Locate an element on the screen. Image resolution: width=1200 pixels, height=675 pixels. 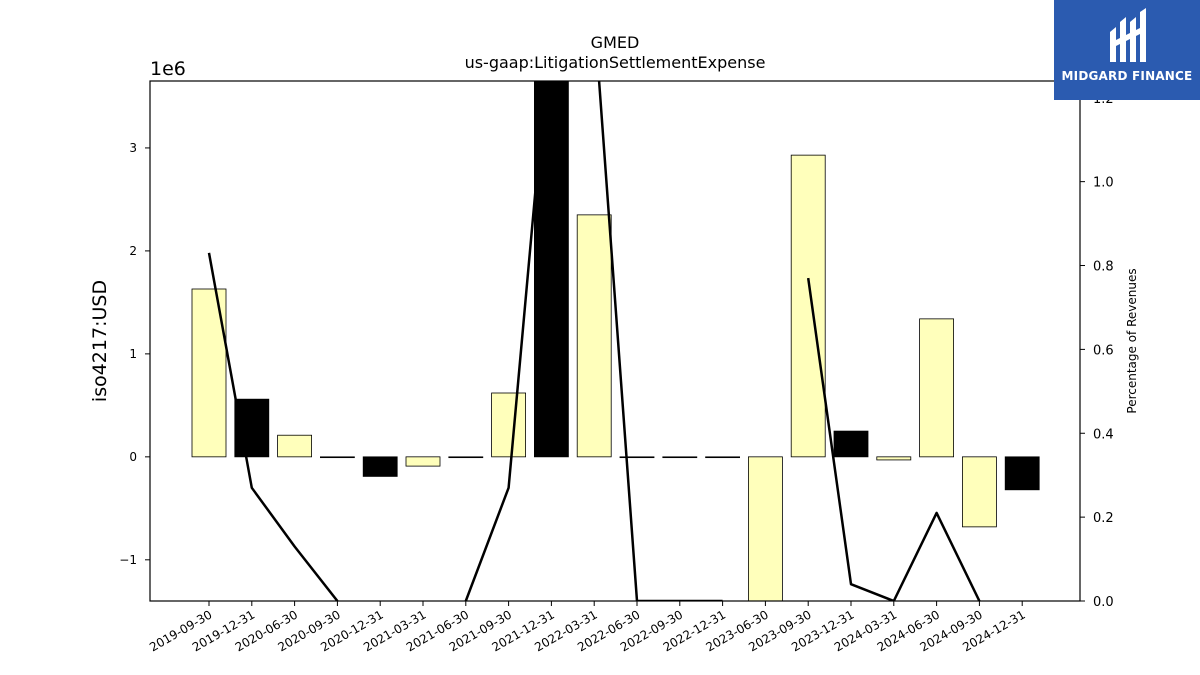
logo-mark-icon is located at coordinates (1128, 35).